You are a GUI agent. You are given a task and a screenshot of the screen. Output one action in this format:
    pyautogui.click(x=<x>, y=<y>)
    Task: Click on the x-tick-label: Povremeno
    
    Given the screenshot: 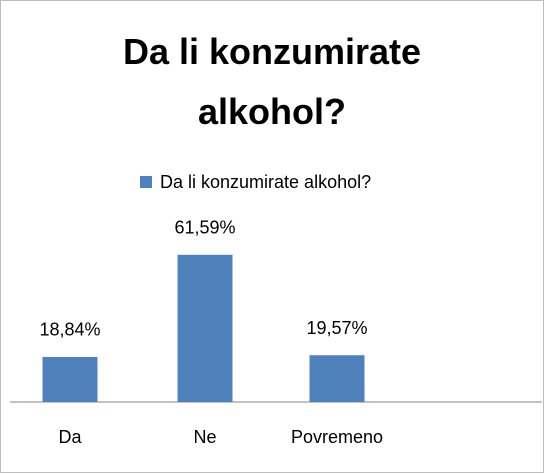 What is the action you would take?
    pyautogui.click(x=337, y=437)
    